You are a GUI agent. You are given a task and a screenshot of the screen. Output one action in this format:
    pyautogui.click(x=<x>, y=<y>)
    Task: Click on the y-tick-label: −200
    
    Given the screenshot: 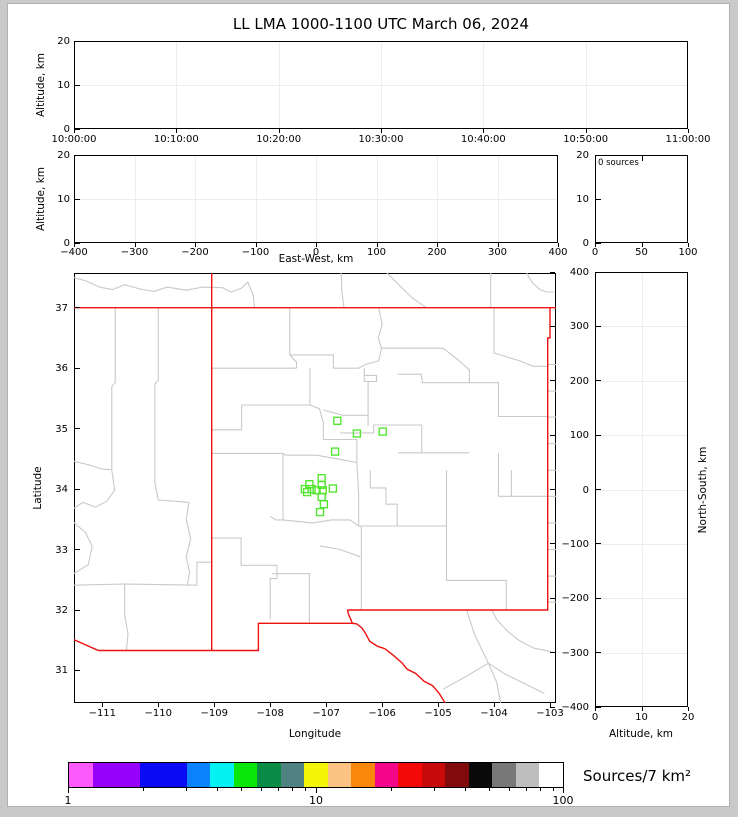 What is the action you would take?
    pyautogui.click(x=575, y=599)
    